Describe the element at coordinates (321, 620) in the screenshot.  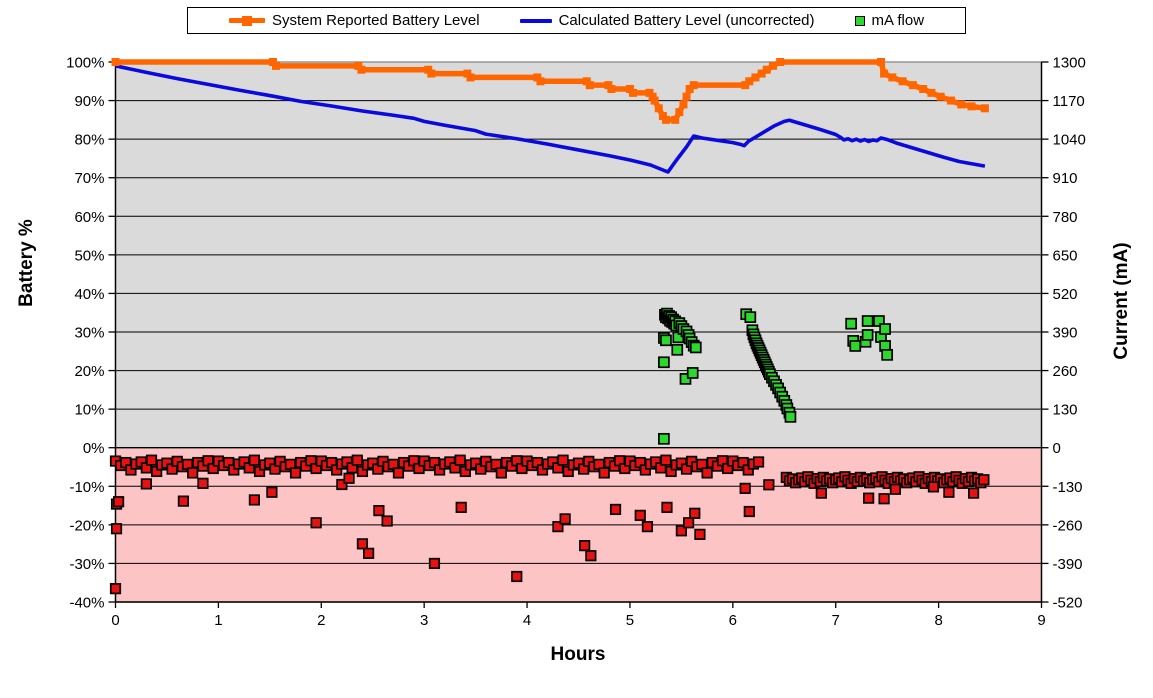
I see `x-tick-label: 2` at that location.